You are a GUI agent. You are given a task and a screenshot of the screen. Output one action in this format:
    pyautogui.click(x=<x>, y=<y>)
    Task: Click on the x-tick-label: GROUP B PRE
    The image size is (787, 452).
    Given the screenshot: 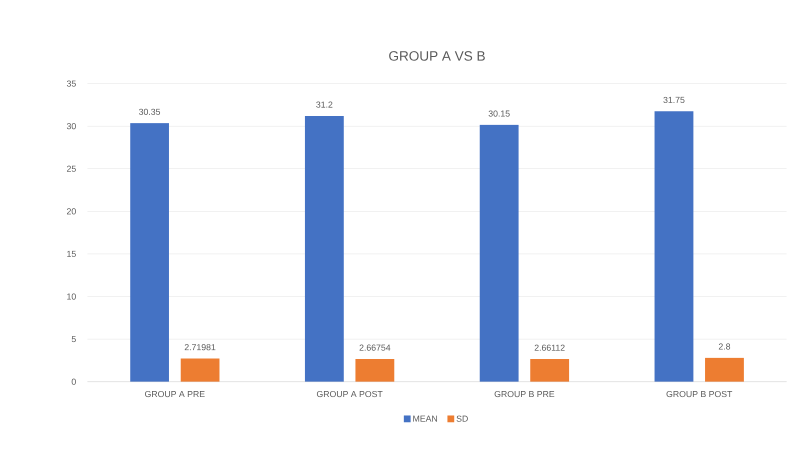 What is the action you would take?
    pyautogui.click(x=524, y=394)
    